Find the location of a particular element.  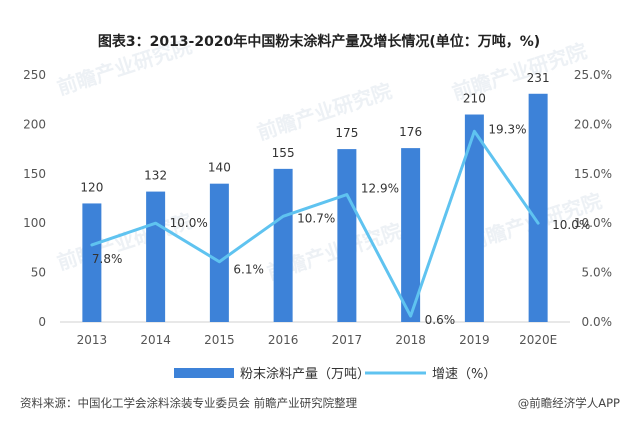

bar-value-label: 210 is located at coordinates (474, 99).